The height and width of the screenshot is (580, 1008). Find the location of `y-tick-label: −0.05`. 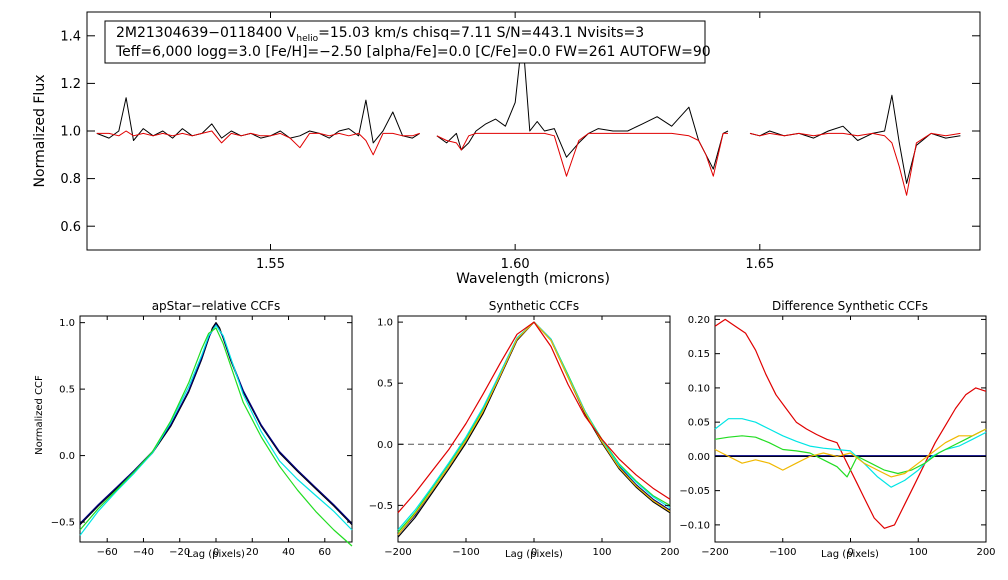

y-tick-label: −0.05 is located at coordinates (694, 491).